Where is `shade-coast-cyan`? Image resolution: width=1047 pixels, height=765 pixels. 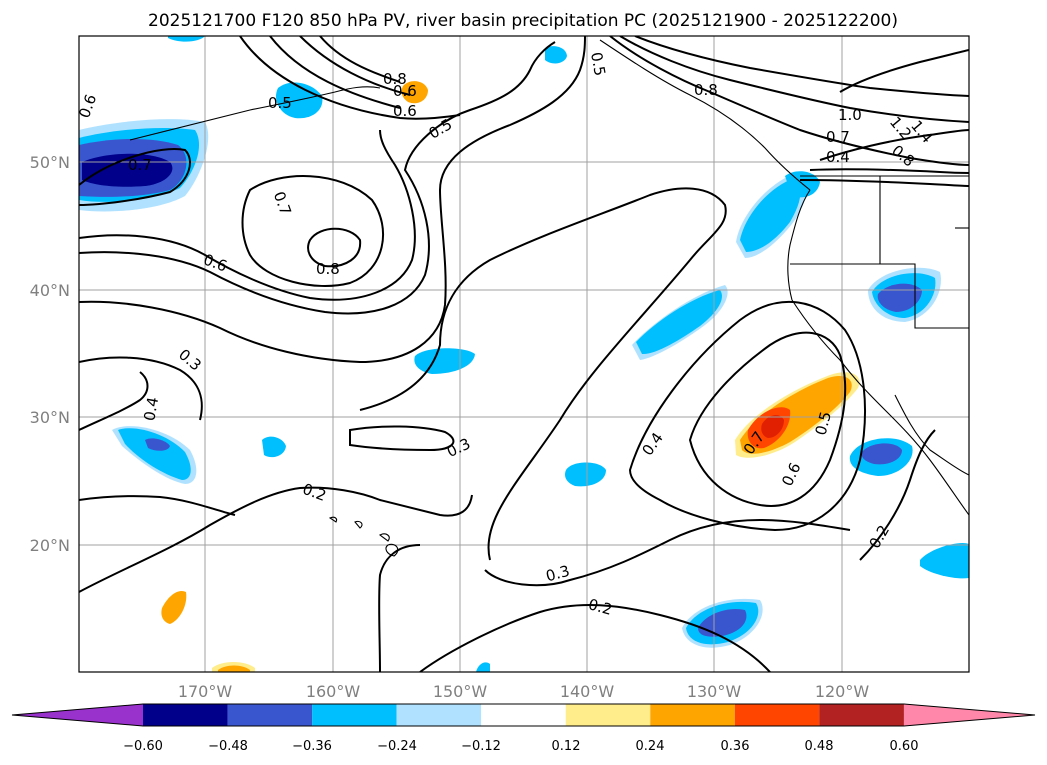
shade-coast-cyan is located at coordinates (770, 215).